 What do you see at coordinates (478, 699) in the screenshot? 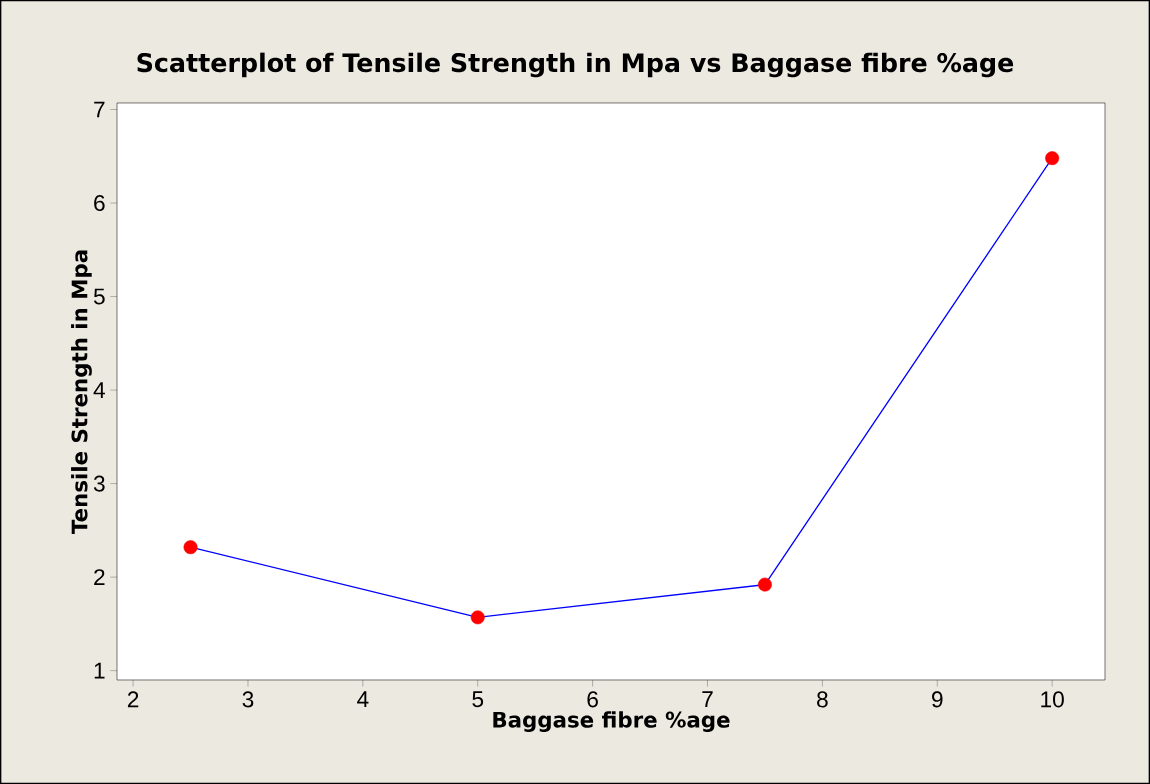
I see `x-tick-label: 5` at bounding box center [478, 699].